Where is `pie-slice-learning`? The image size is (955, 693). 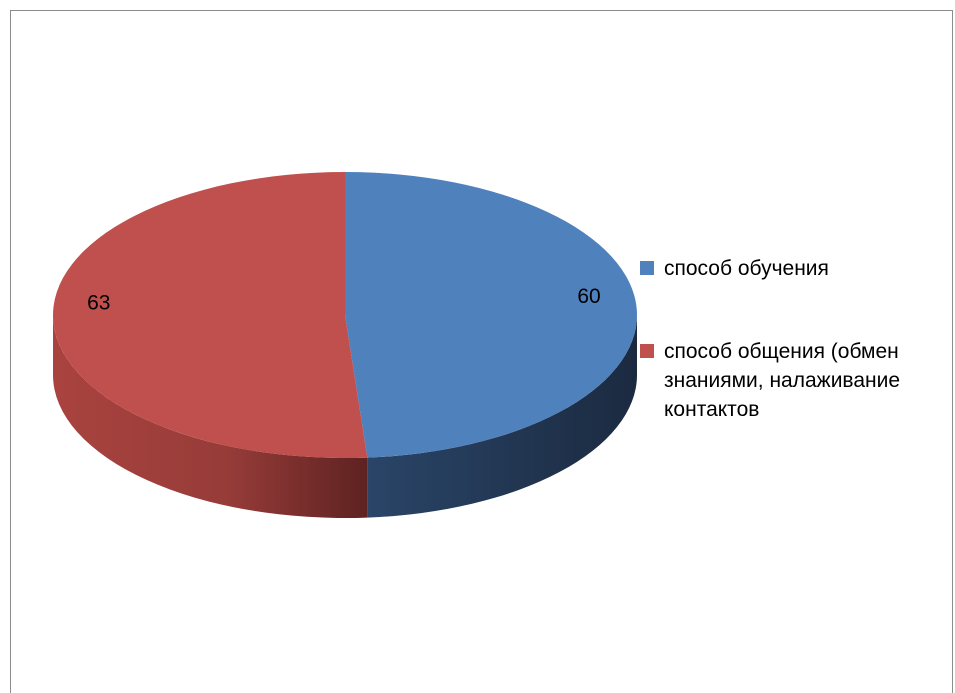
pie-slice-learning is located at coordinates (491, 315).